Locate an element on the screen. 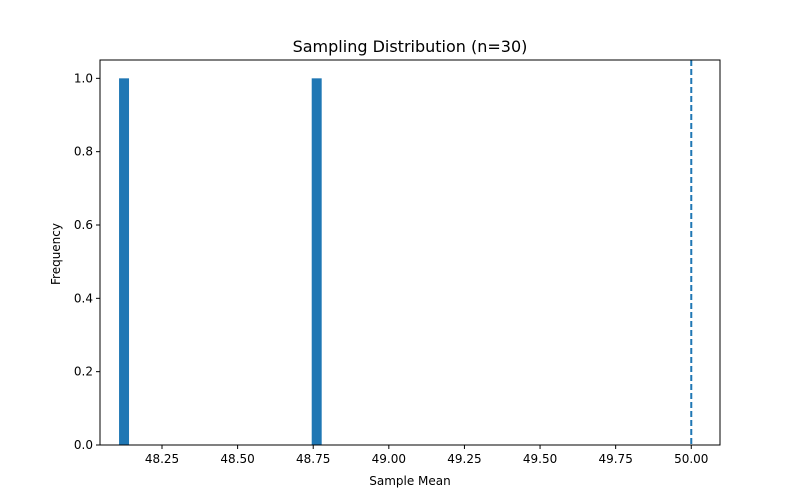  x-axis: 48.25 48.50 48.75 49.00 49.25 49.50 49.75 50.00 is located at coordinates (426, 455).